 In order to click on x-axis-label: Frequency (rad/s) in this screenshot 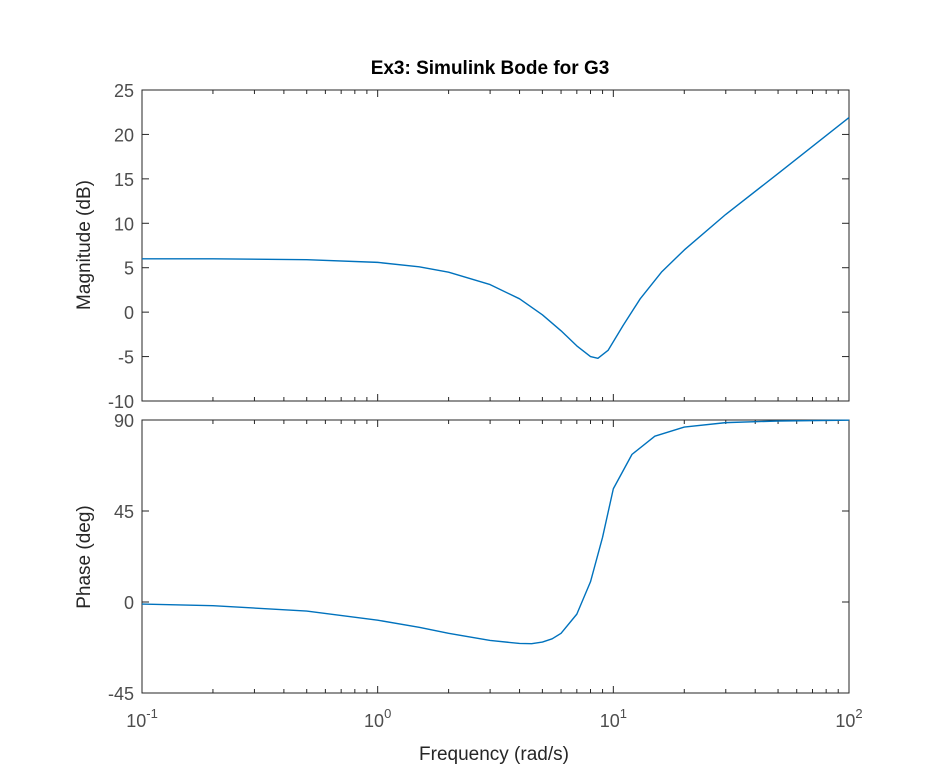, I will do `click(494, 754)`.